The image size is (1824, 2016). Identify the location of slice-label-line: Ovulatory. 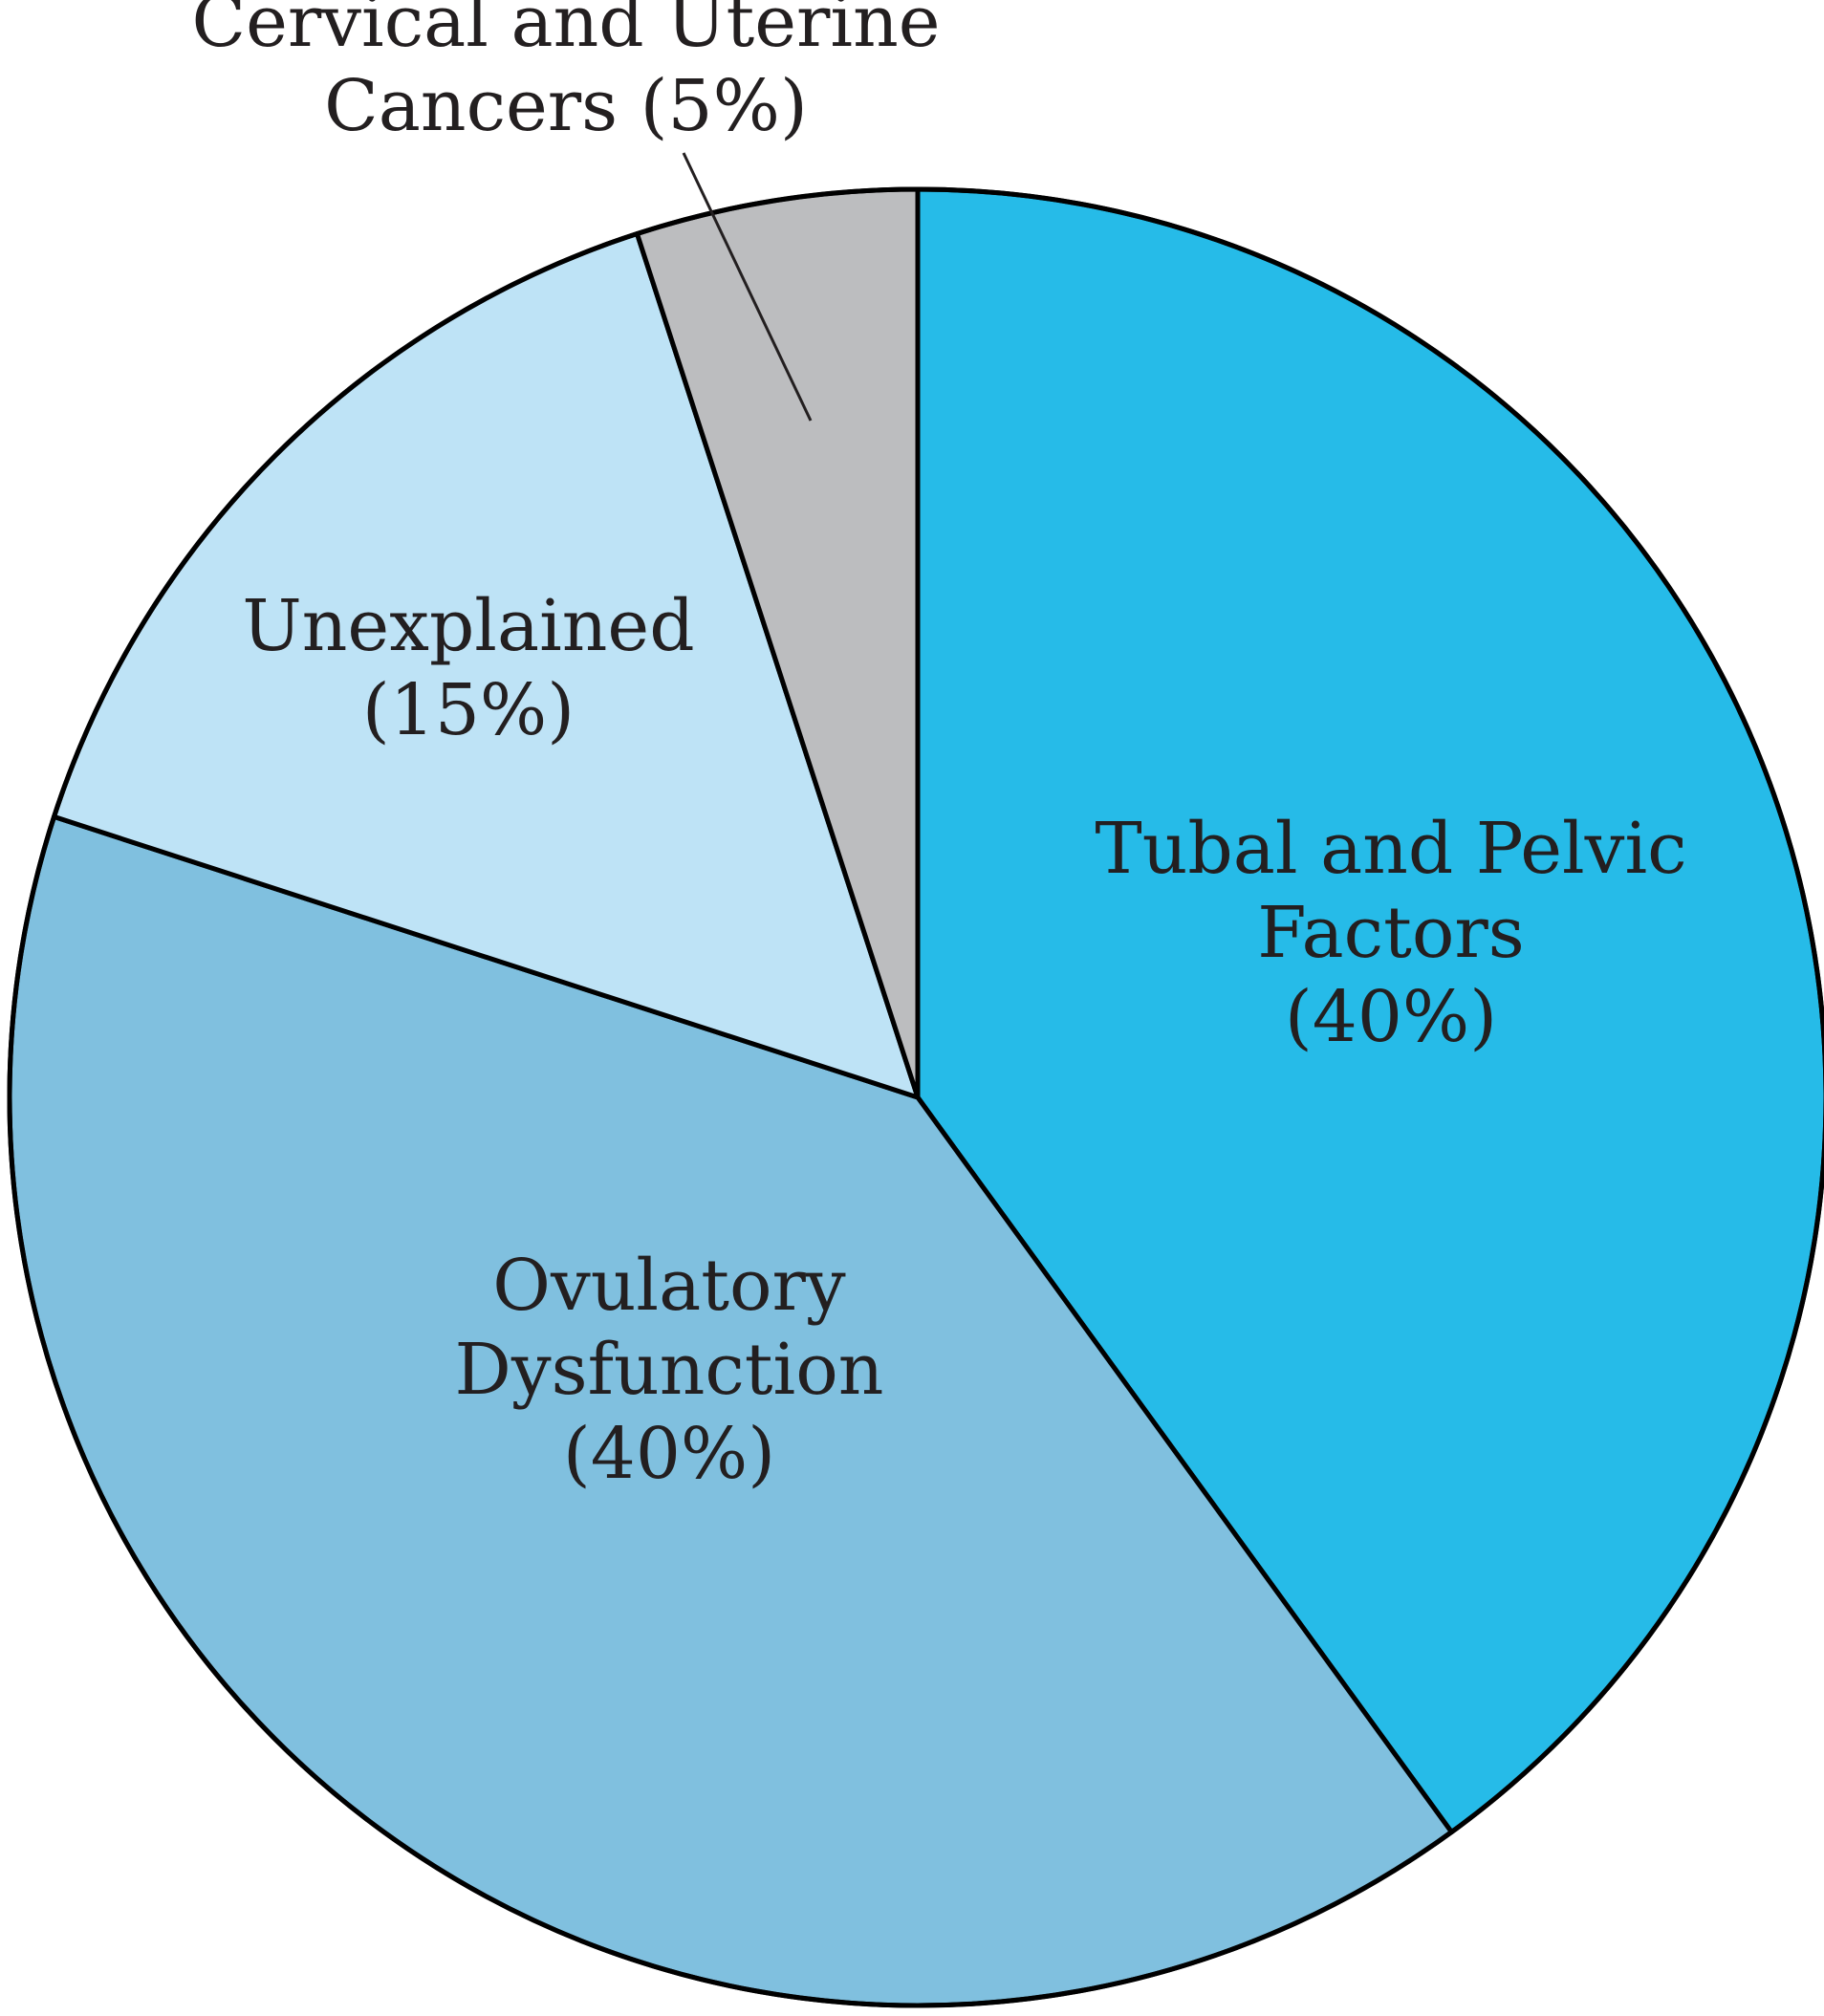
(669, 1286).